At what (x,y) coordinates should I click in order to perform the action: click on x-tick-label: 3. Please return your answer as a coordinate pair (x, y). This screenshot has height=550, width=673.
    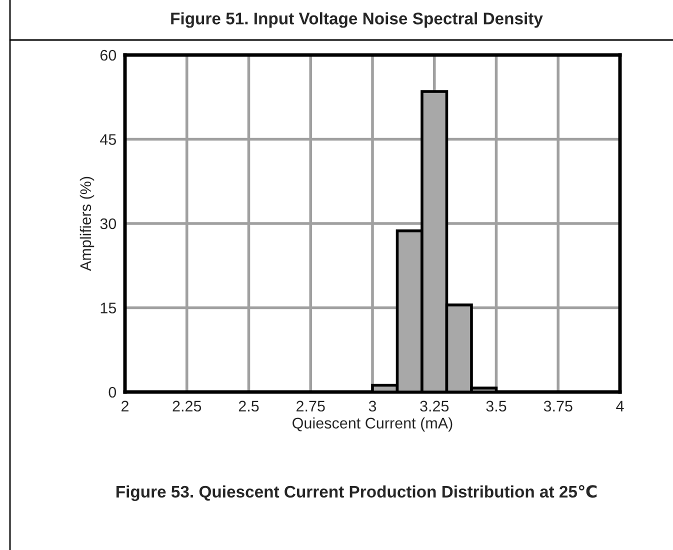
    Looking at the image, I should click on (372, 406).